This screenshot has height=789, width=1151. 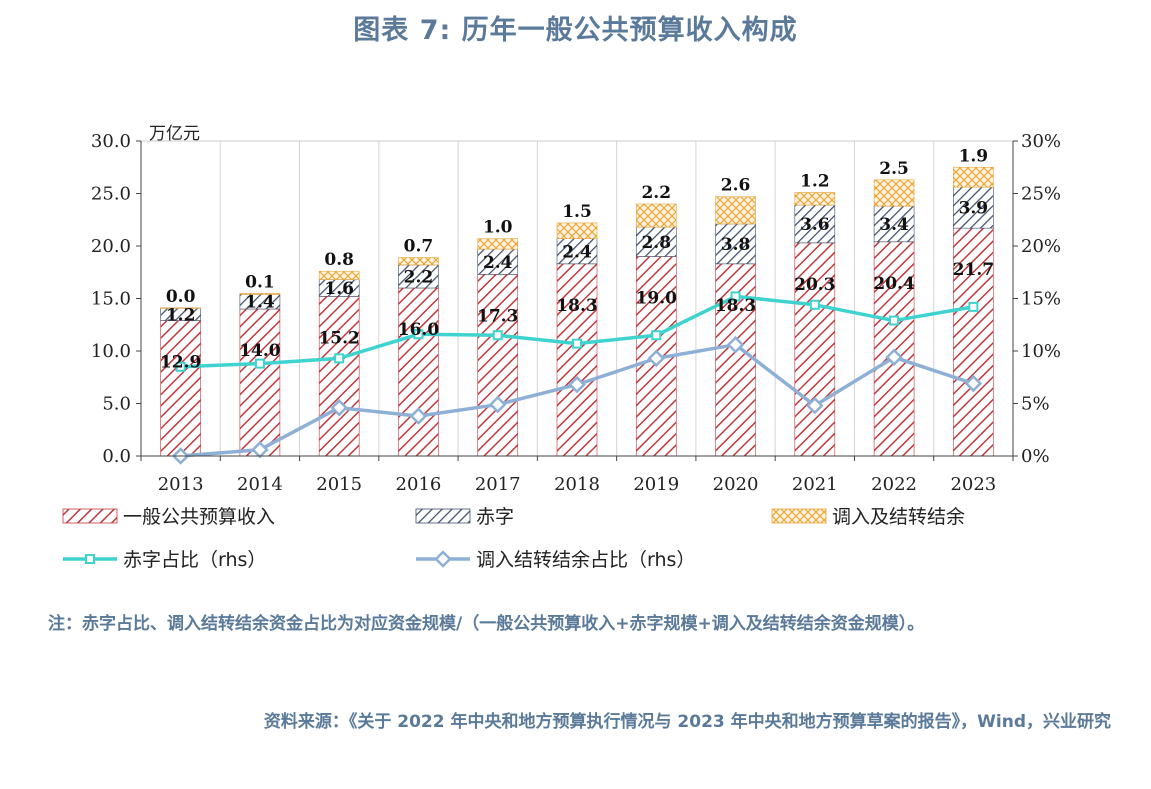 I want to click on label-deficit: 3.4, so click(x=894, y=225).